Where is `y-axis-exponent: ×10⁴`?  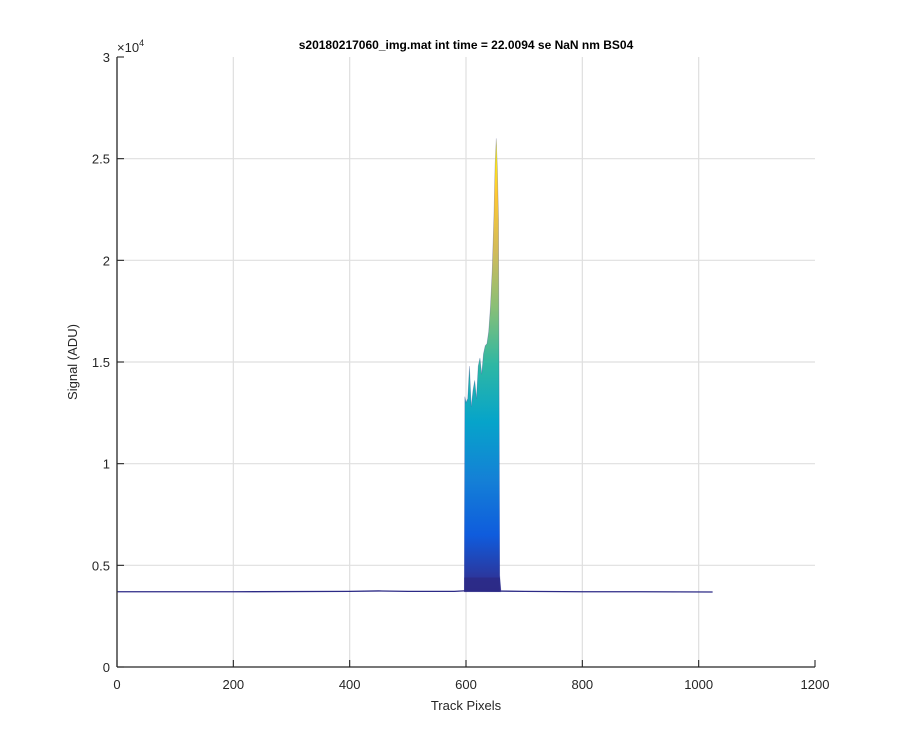 y-axis-exponent: ×10⁴ is located at coordinates (130, 46).